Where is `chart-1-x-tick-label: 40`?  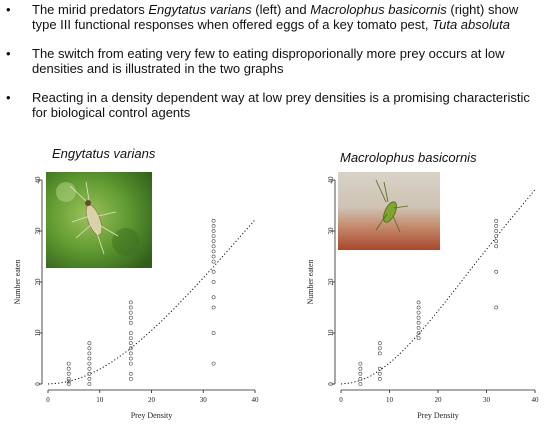
chart-1-x-tick-label: 40 is located at coordinates (256, 400).